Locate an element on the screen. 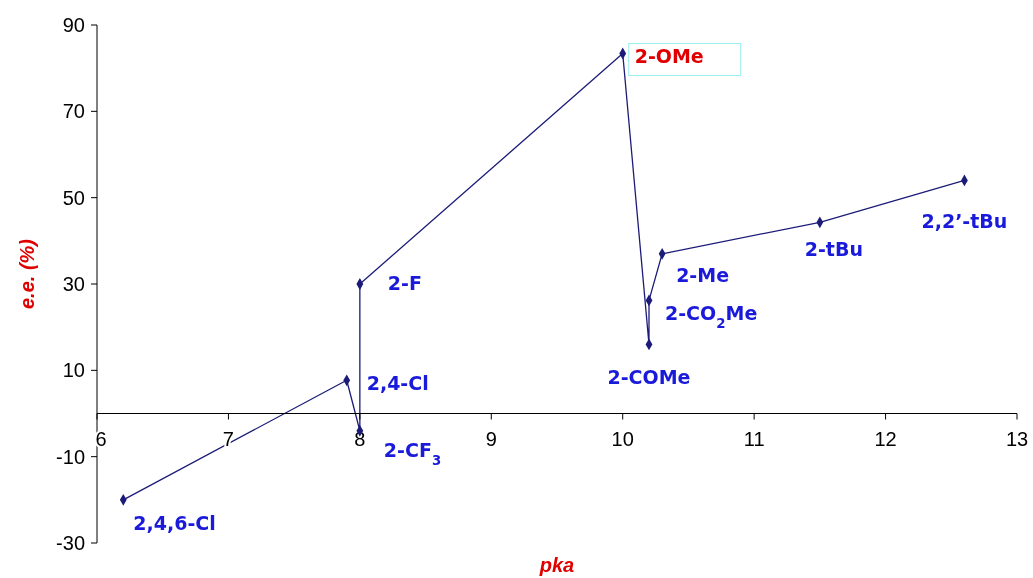 The height and width of the screenshot is (578, 1033). x-tick-label: 10 is located at coordinates (622, 438).